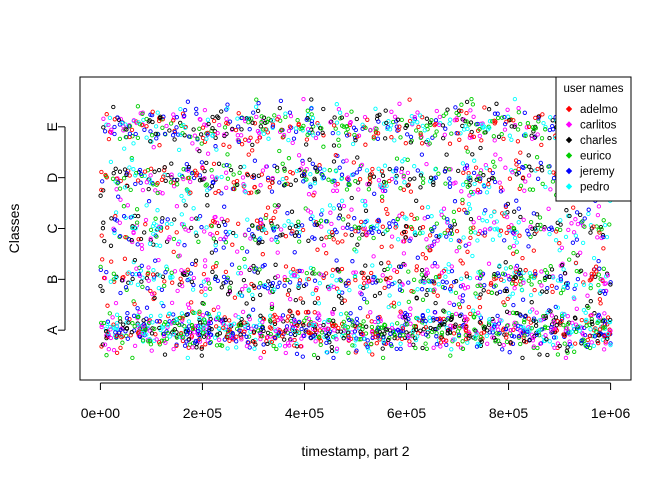 The image size is (672, 480). Describe the element at coordinates (569, 186) in the screenshot. I see `legend-marker-pedro` at that location.